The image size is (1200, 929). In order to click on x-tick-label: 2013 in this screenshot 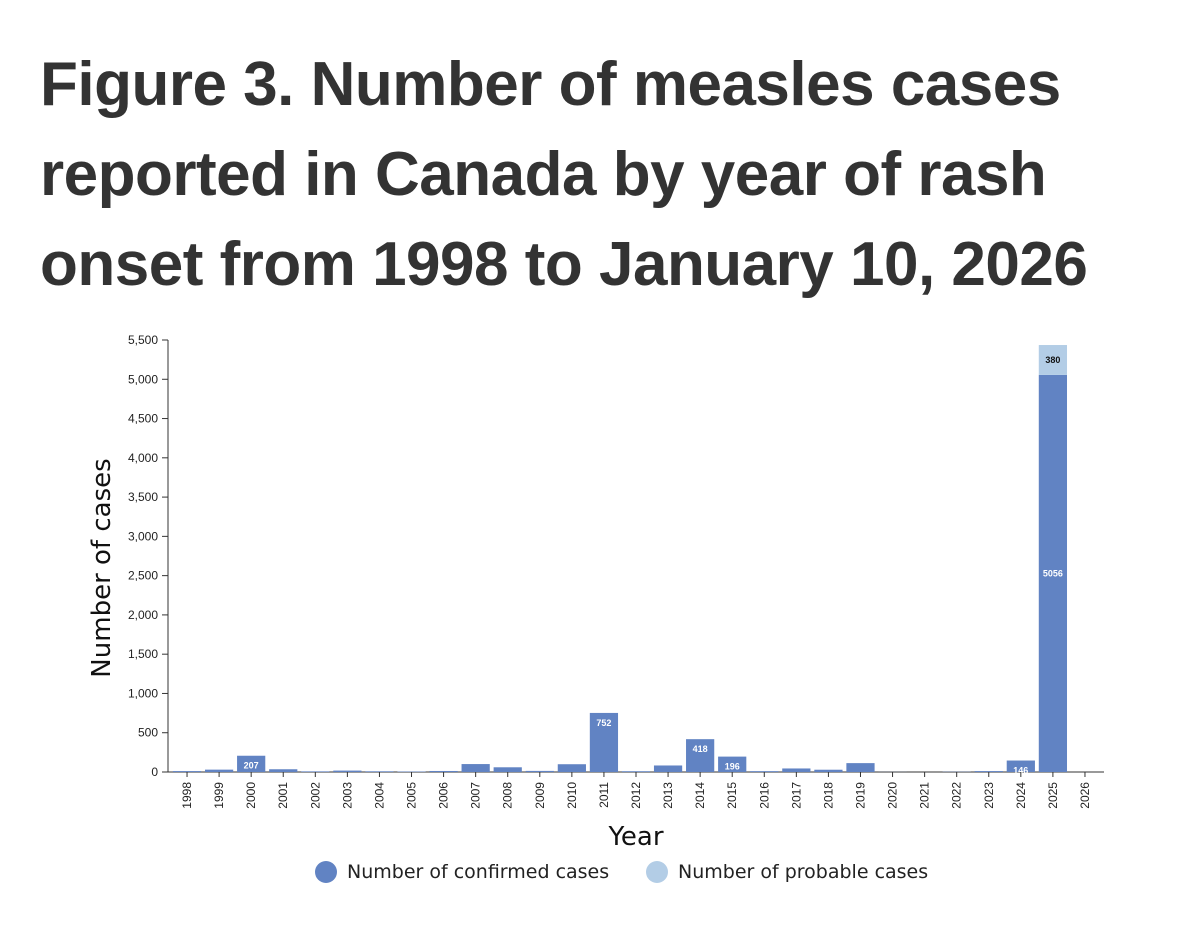, I will do `click(668, 795)`.